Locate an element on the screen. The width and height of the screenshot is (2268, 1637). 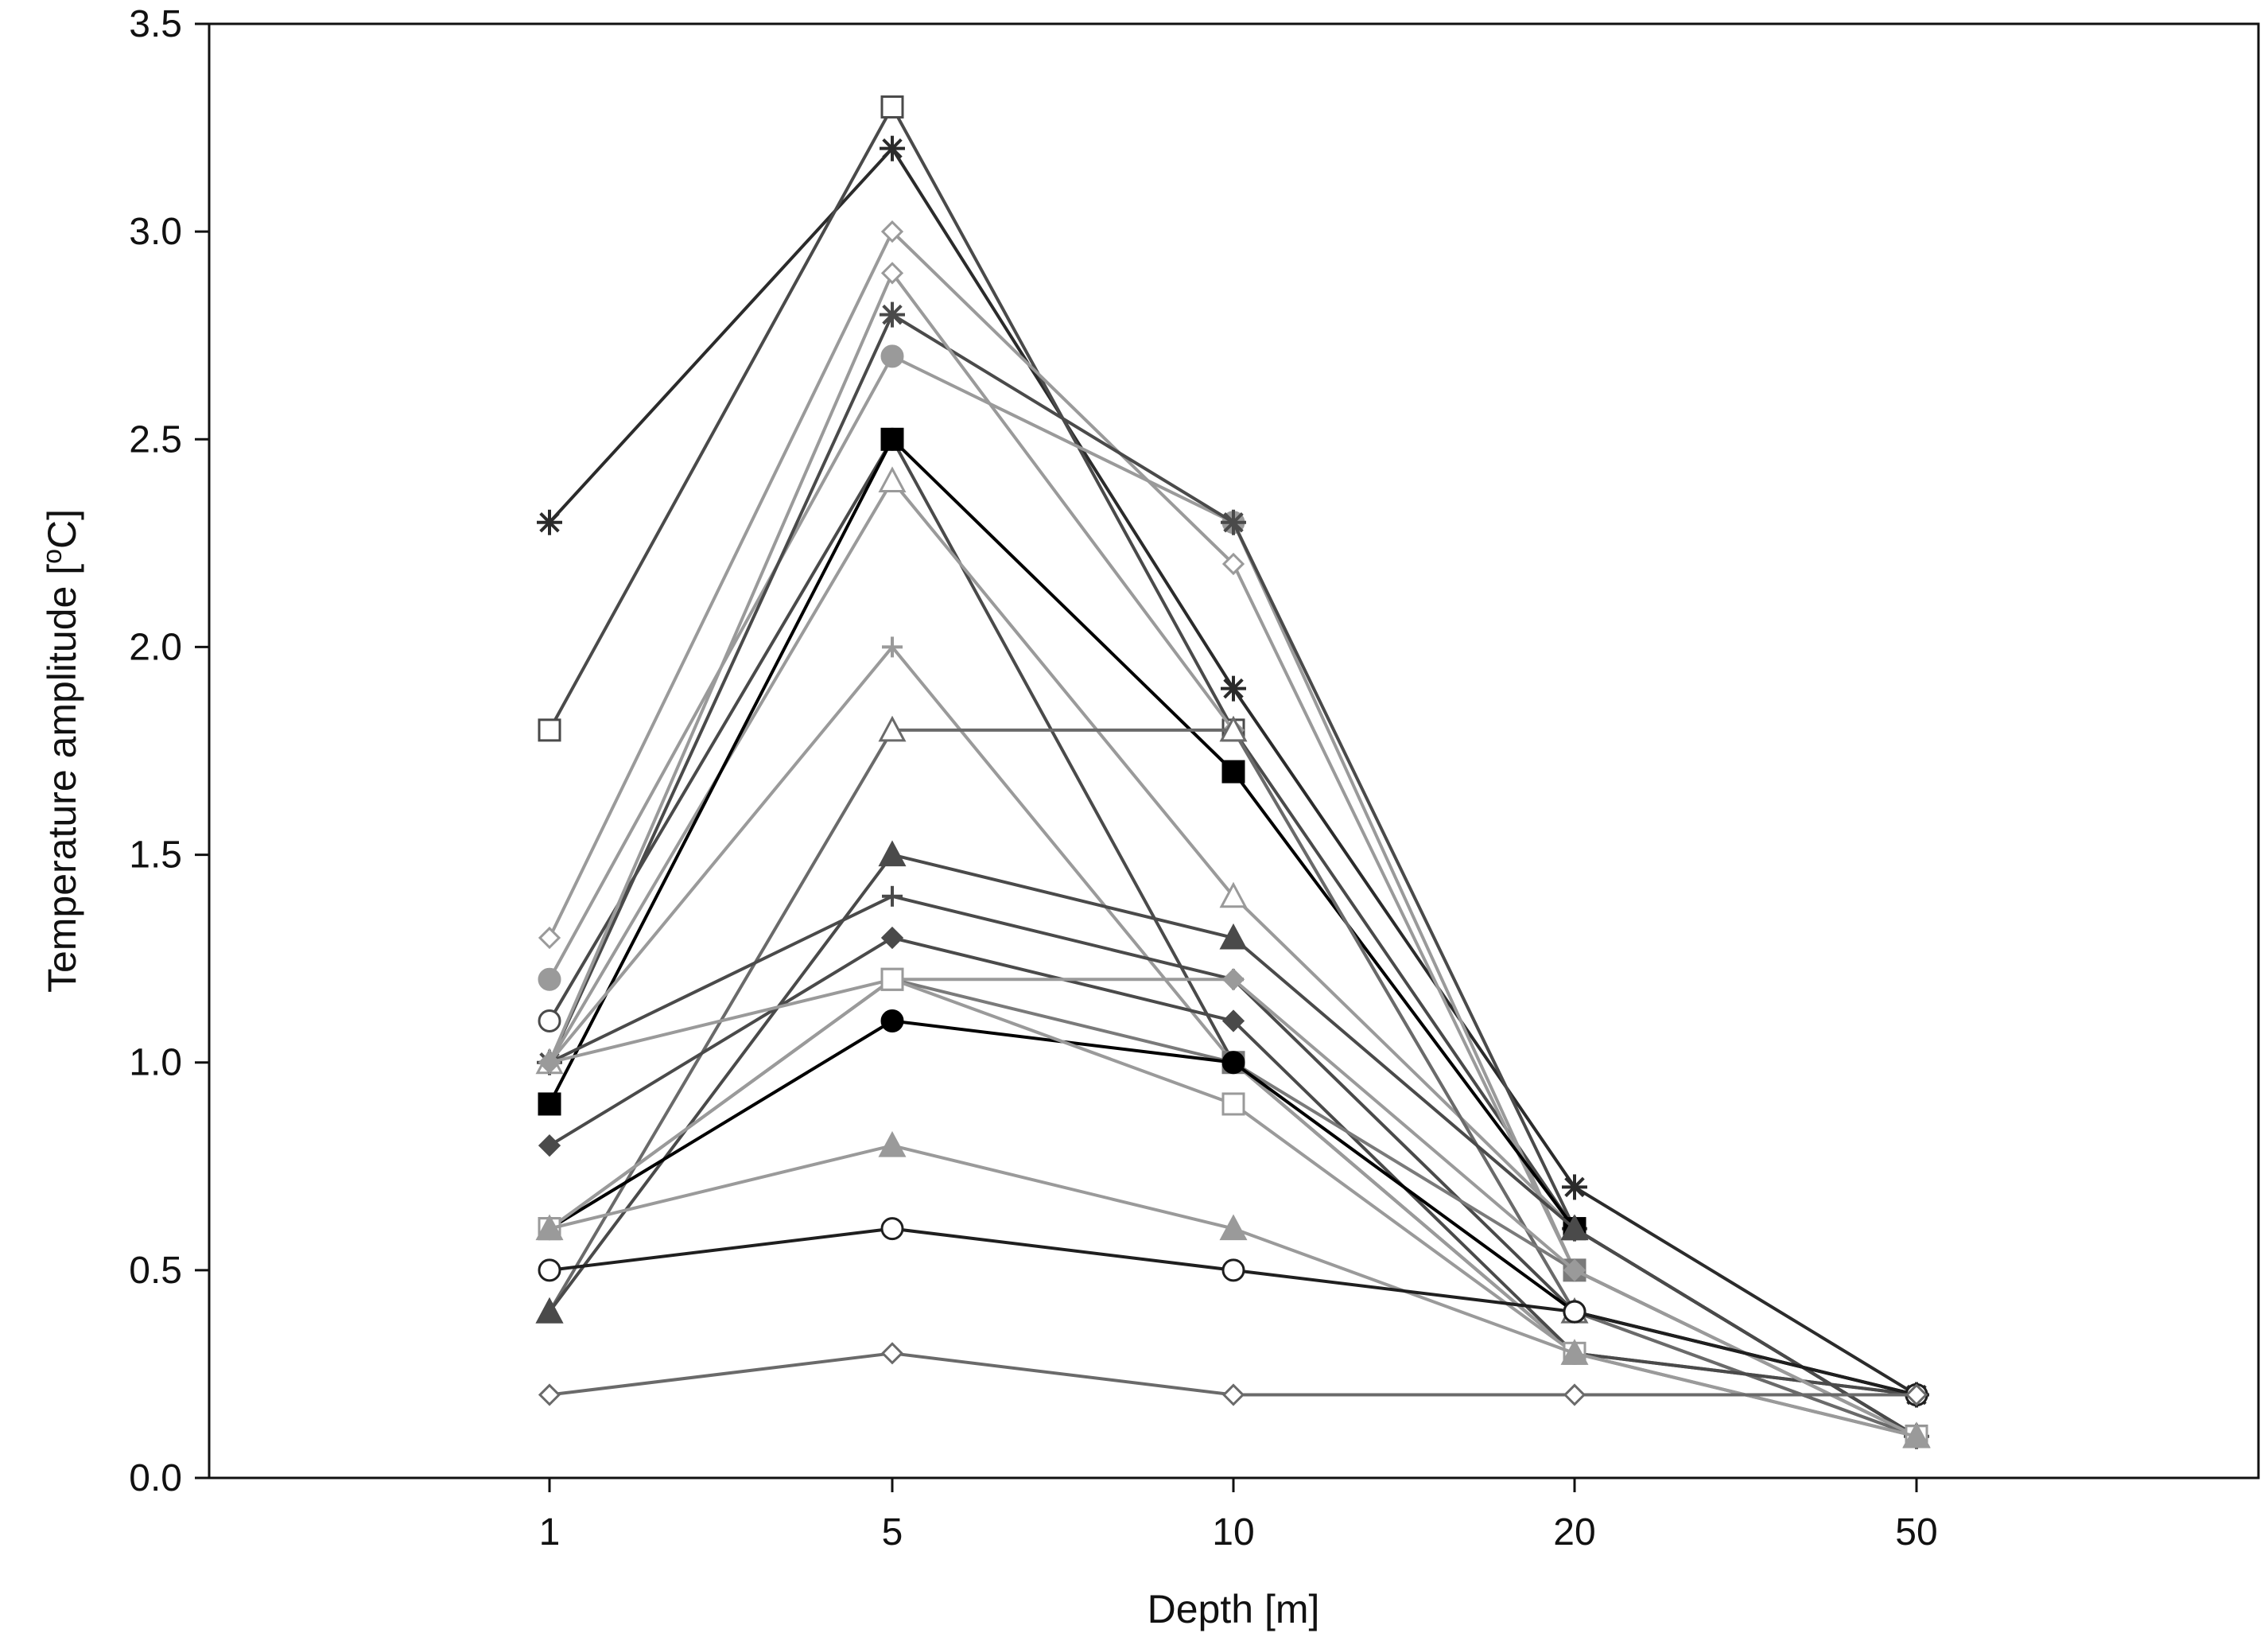
x-tick-label: 10 is located at coordinates (1233, 1532).